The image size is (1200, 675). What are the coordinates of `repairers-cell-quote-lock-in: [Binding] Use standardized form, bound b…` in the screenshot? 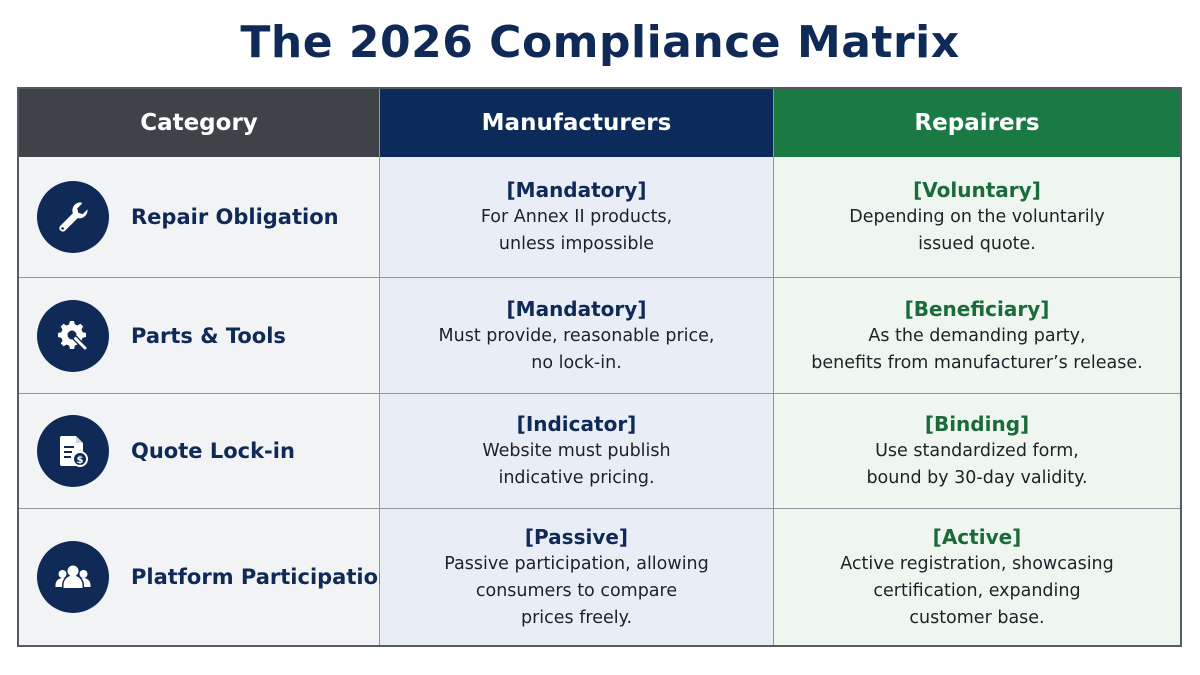 It's located at (977, 451).